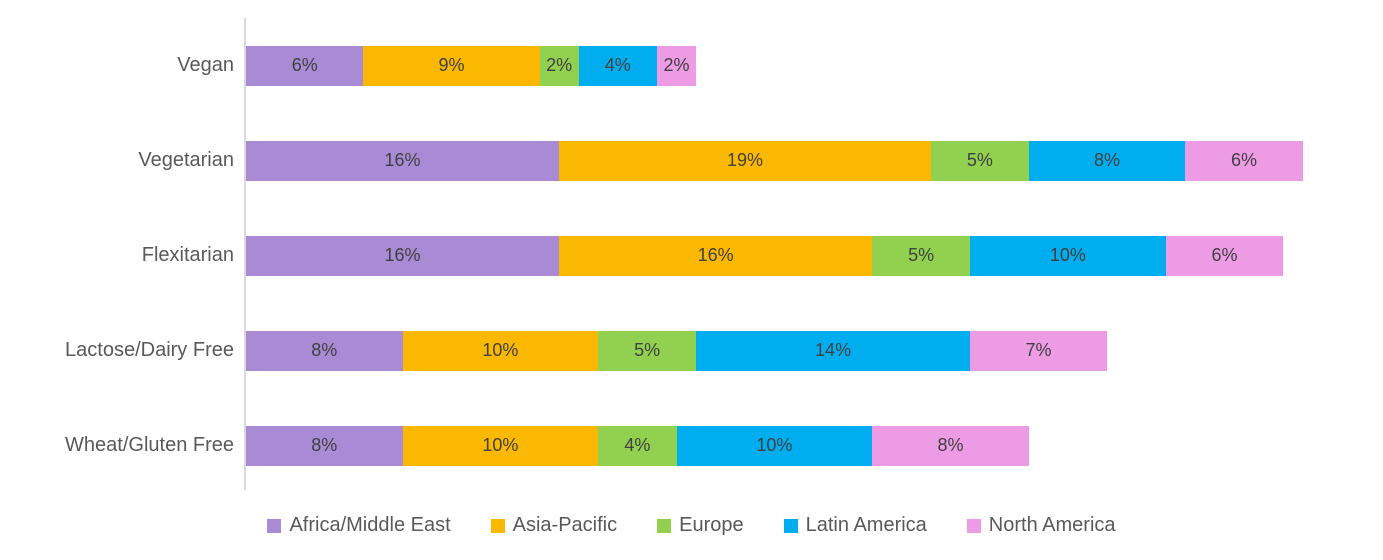  I want to click on bar-segment: 14%, so click(833, 350).